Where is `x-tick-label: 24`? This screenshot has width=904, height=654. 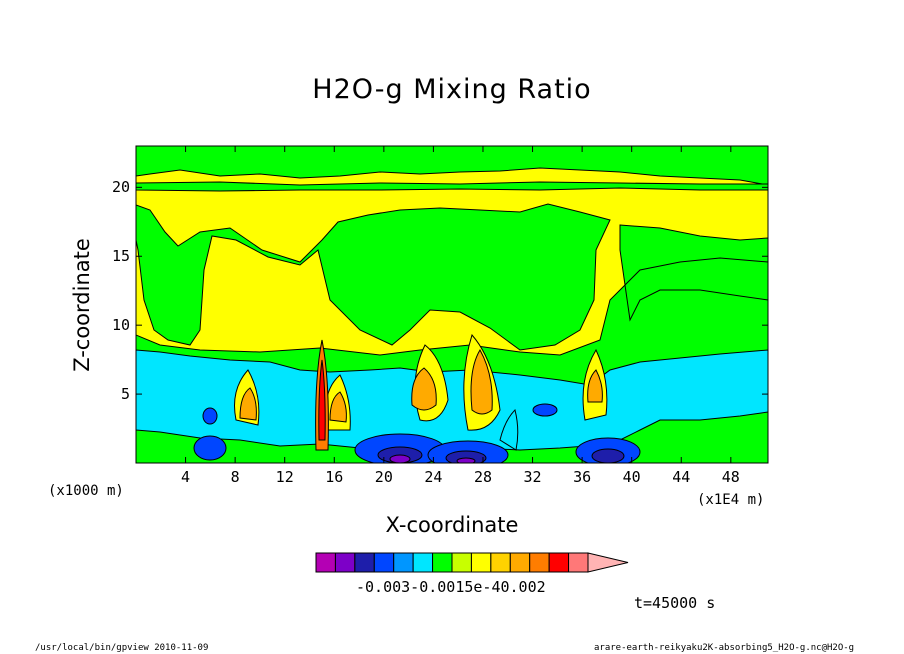
x-tick-label: 24 is located at coordinates (433, 477).